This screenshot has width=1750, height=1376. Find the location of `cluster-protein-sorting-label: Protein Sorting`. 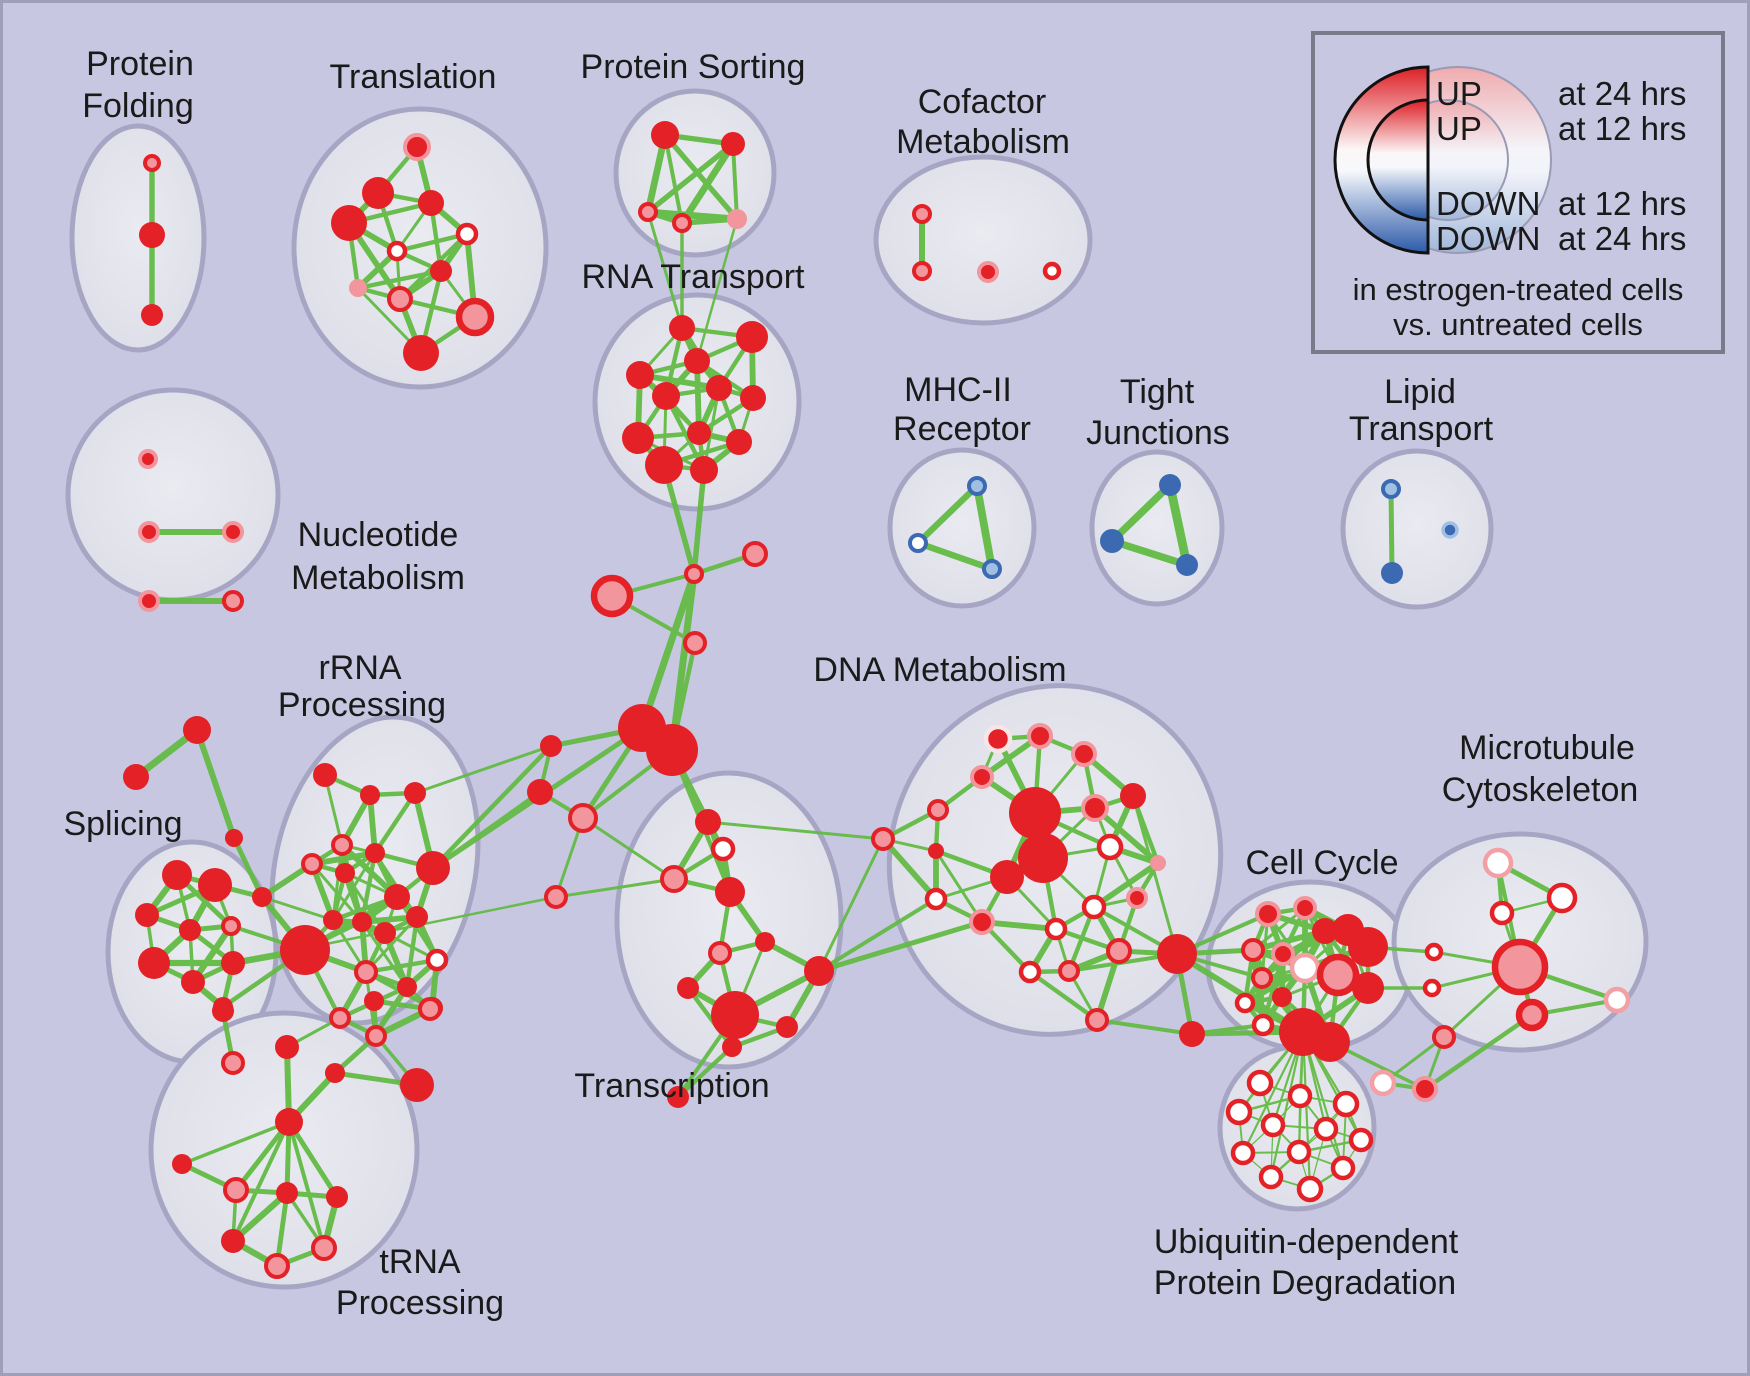

cluster-protein-sorting-label: Protein Sorting is located at coordinates (693, 67).